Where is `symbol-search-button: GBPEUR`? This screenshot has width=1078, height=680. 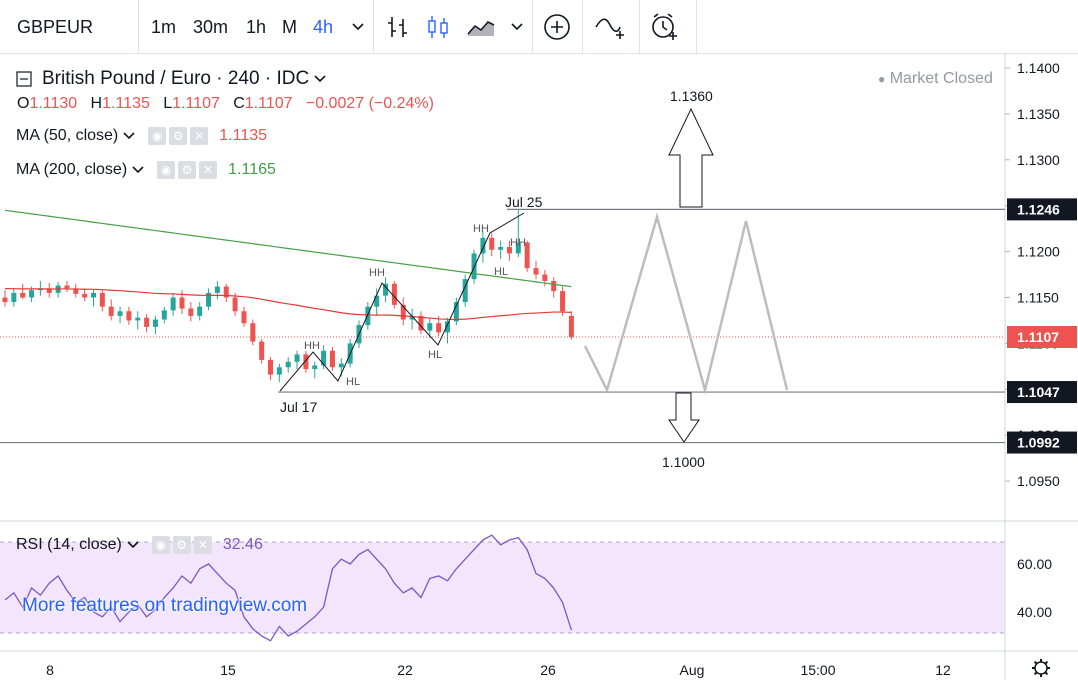
symbol-search-button: GBPEUR is located at coordinates (55, 27).